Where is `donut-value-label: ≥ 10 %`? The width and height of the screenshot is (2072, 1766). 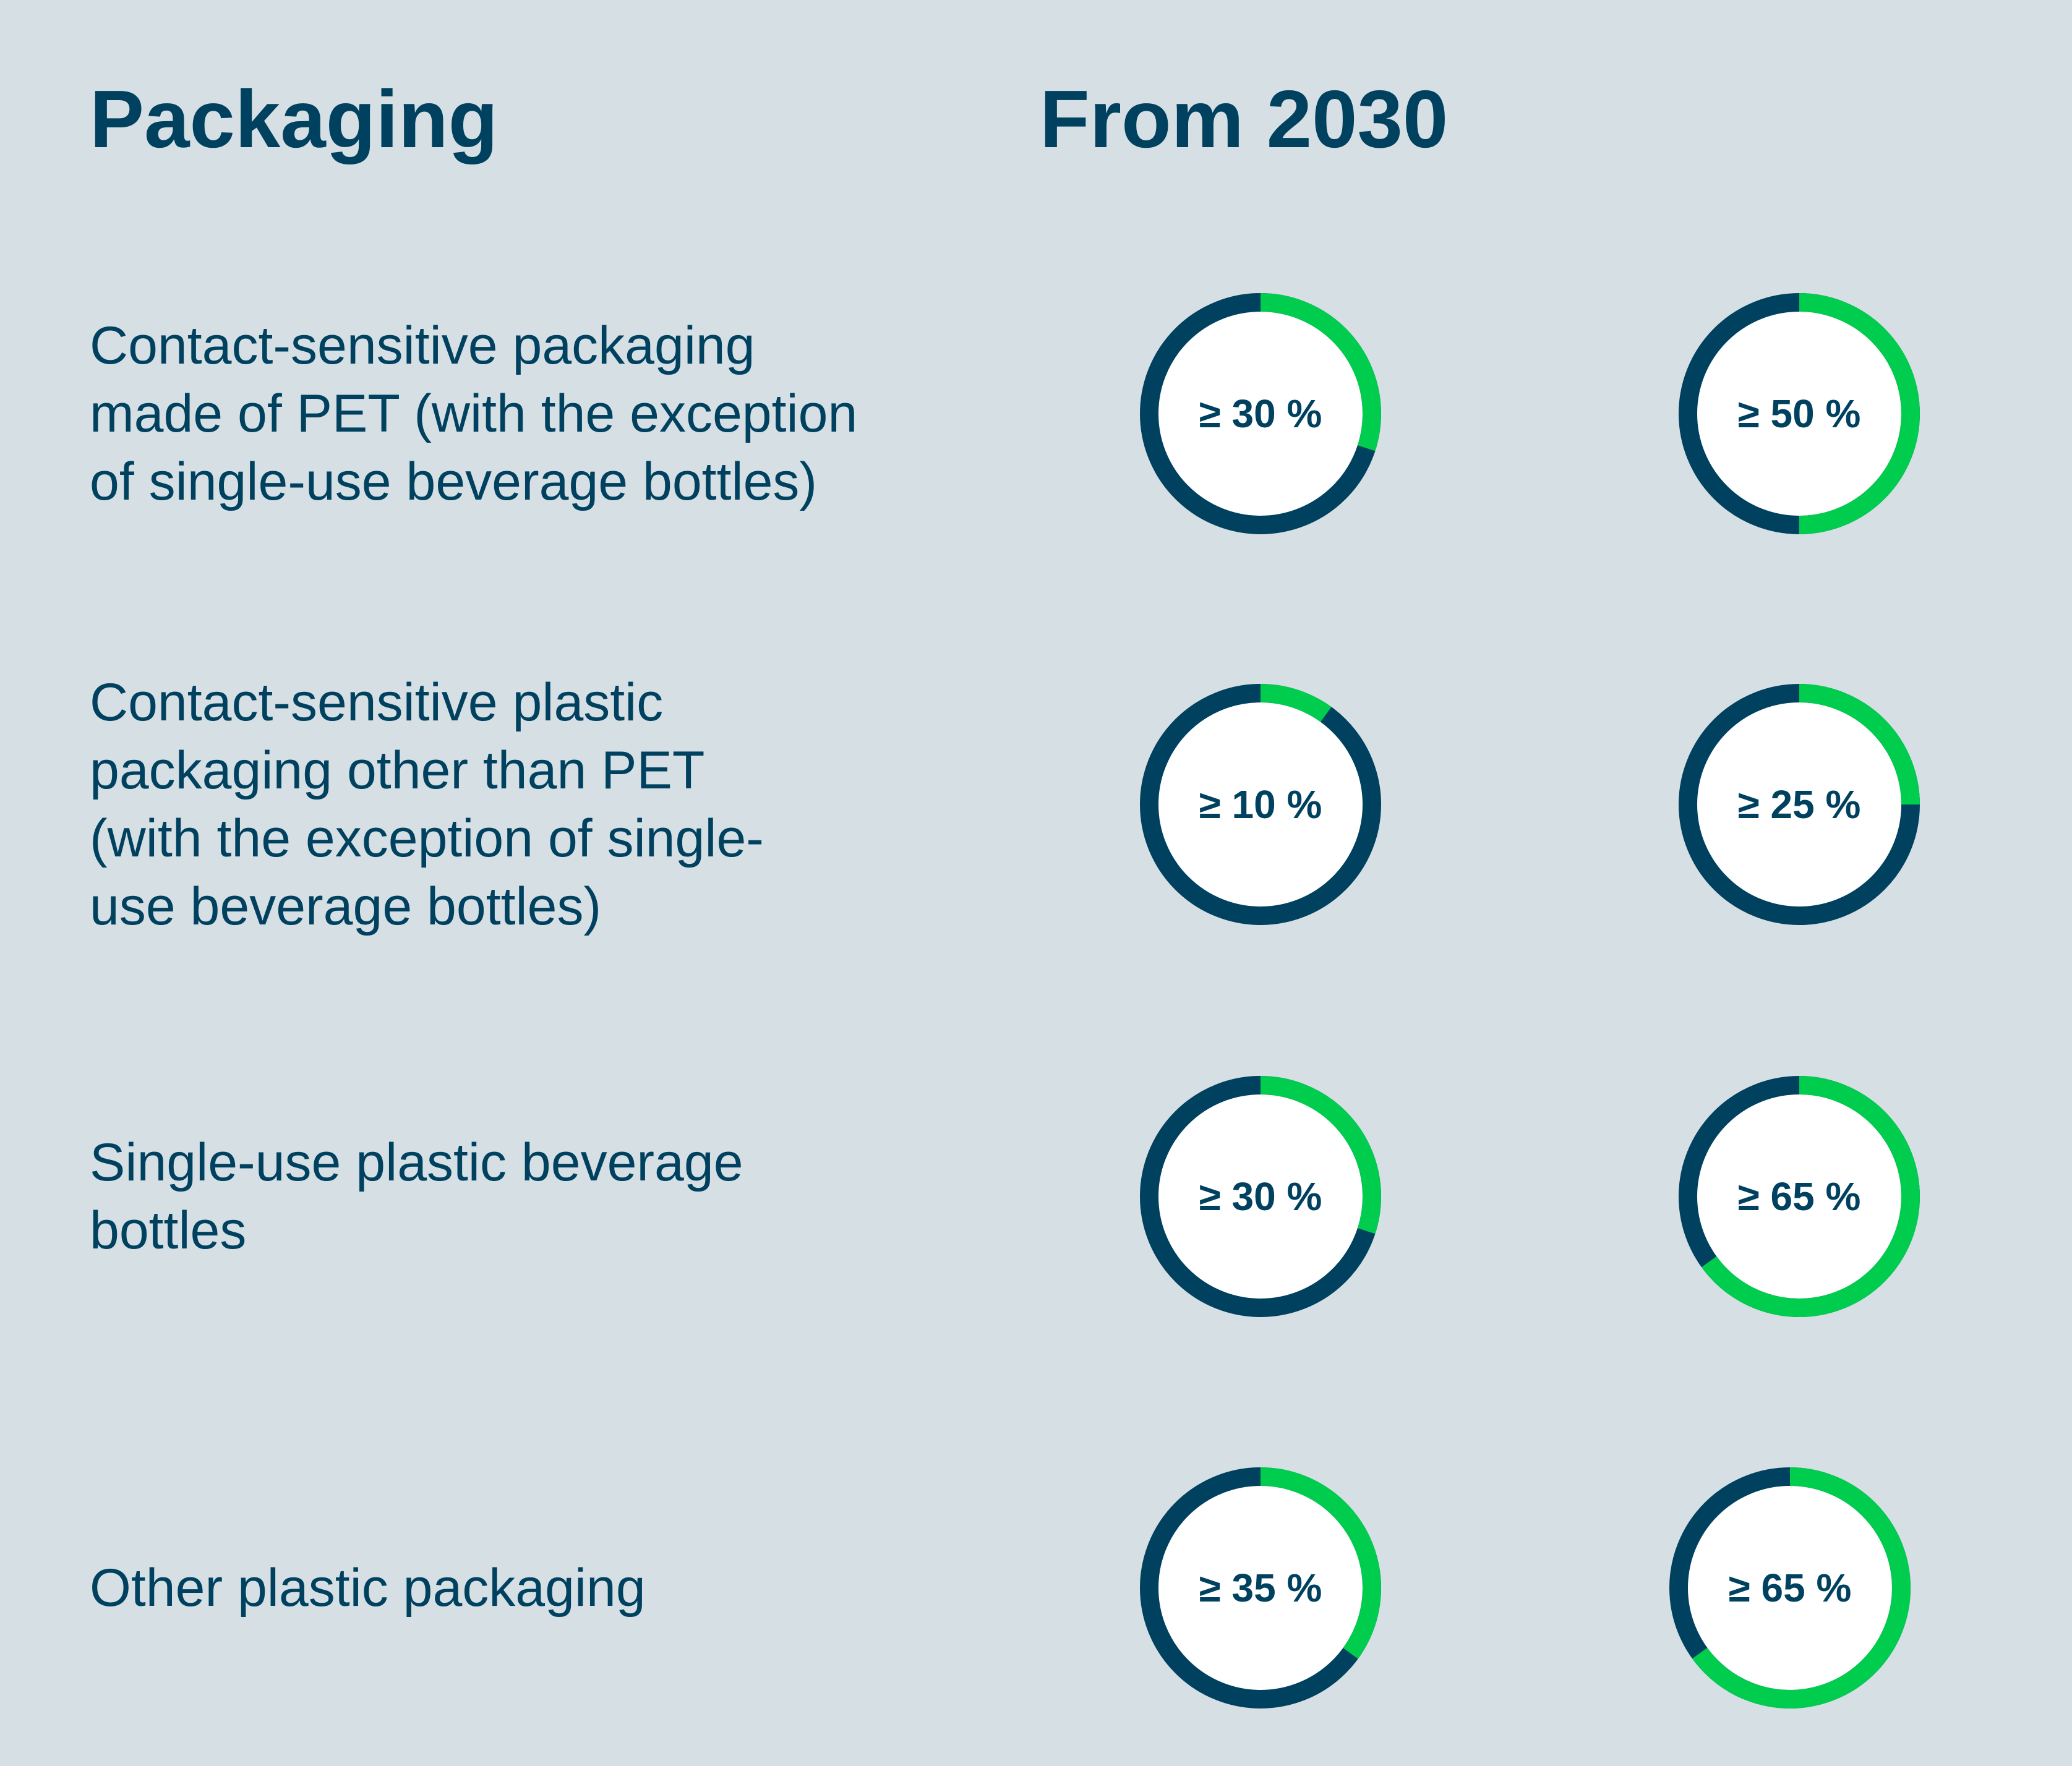 donut-value-label: ≥ 10 % is located at coordinates (1260, 805).